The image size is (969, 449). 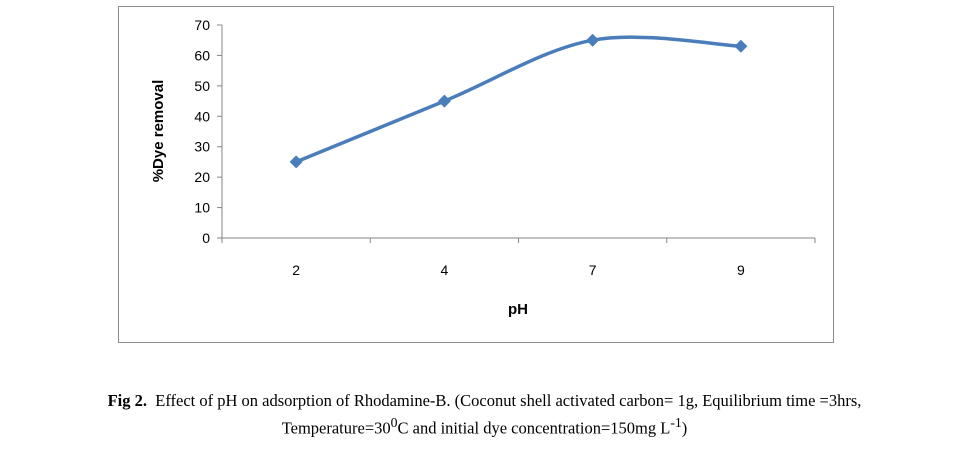 What do you see at coordinates (202, 147) in the screenshot?
I see `y-tick-label: 30` at bounding box center [202, 147].